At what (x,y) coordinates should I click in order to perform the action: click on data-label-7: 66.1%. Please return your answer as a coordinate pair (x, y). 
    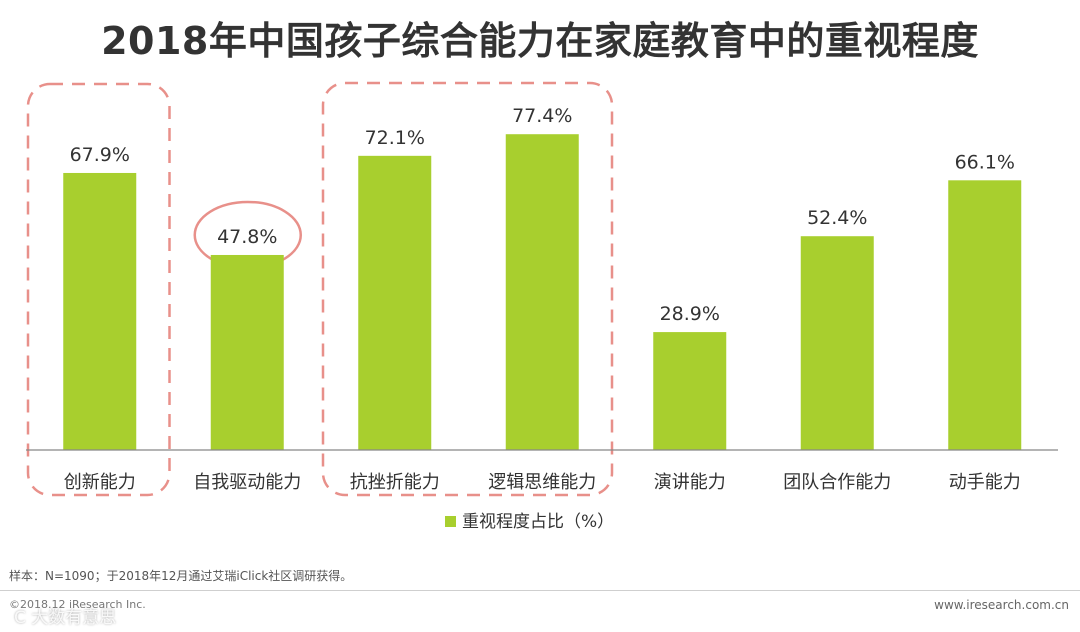
    Looking at the image, I should click on (985, 162).